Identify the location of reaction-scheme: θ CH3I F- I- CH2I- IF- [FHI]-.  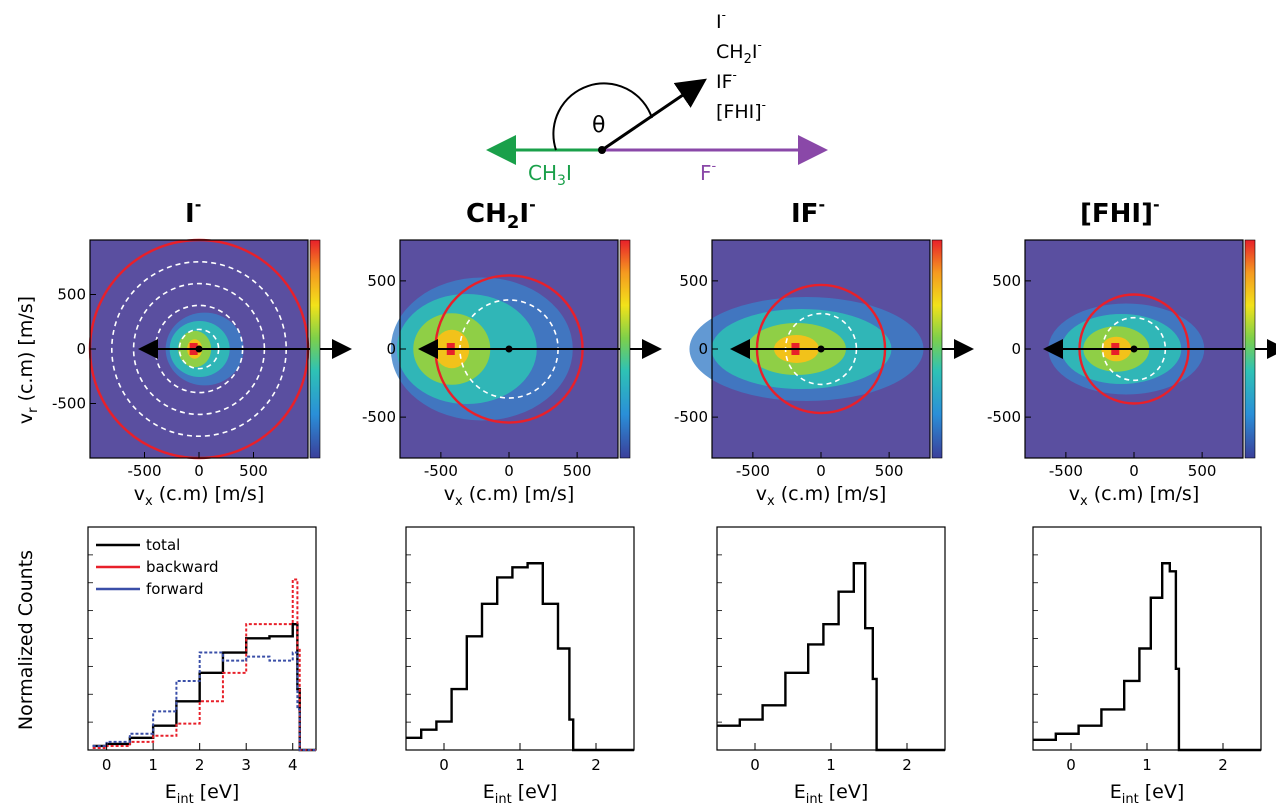
(657, 98).